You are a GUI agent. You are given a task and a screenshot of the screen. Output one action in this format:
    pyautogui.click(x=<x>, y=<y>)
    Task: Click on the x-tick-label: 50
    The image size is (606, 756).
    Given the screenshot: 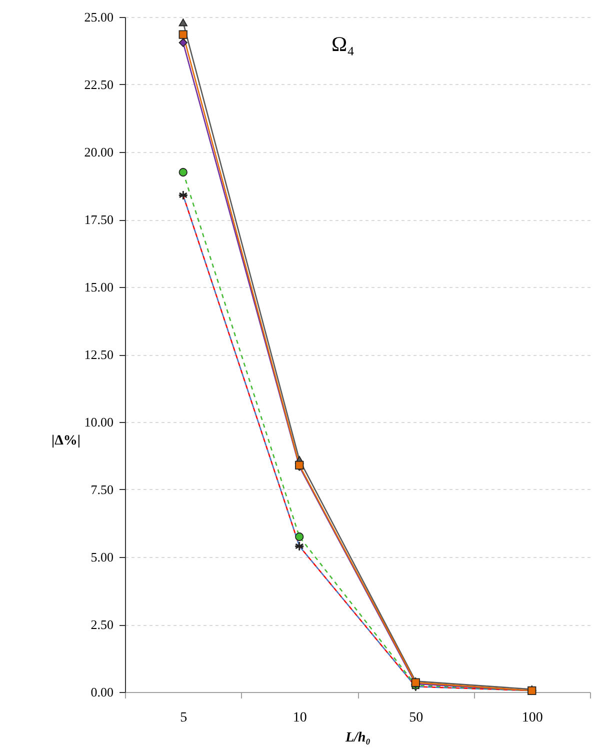 What is the action you would take?
    pyautogui.click(x=416, y=718)
    